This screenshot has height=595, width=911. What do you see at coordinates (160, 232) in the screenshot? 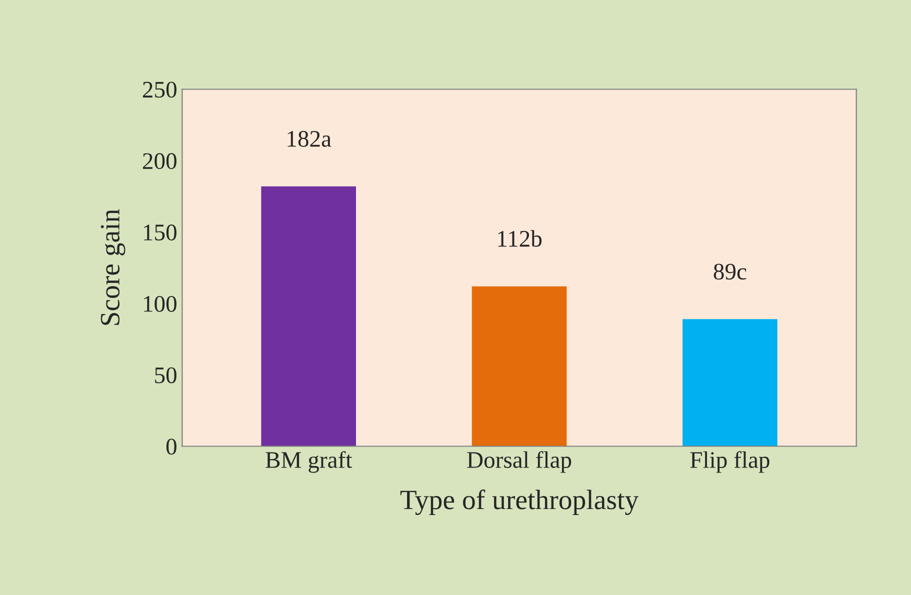
I see `y-tick-label: 150` at bounding box center [160, 232].